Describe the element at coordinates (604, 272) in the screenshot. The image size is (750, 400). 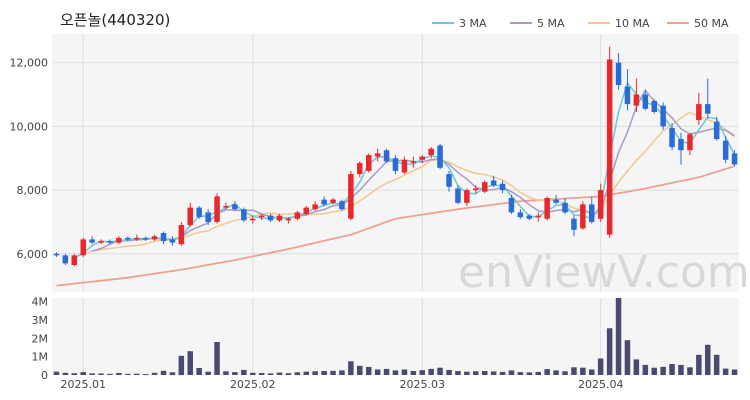
I see `watermark: enViewV.com` at that location.